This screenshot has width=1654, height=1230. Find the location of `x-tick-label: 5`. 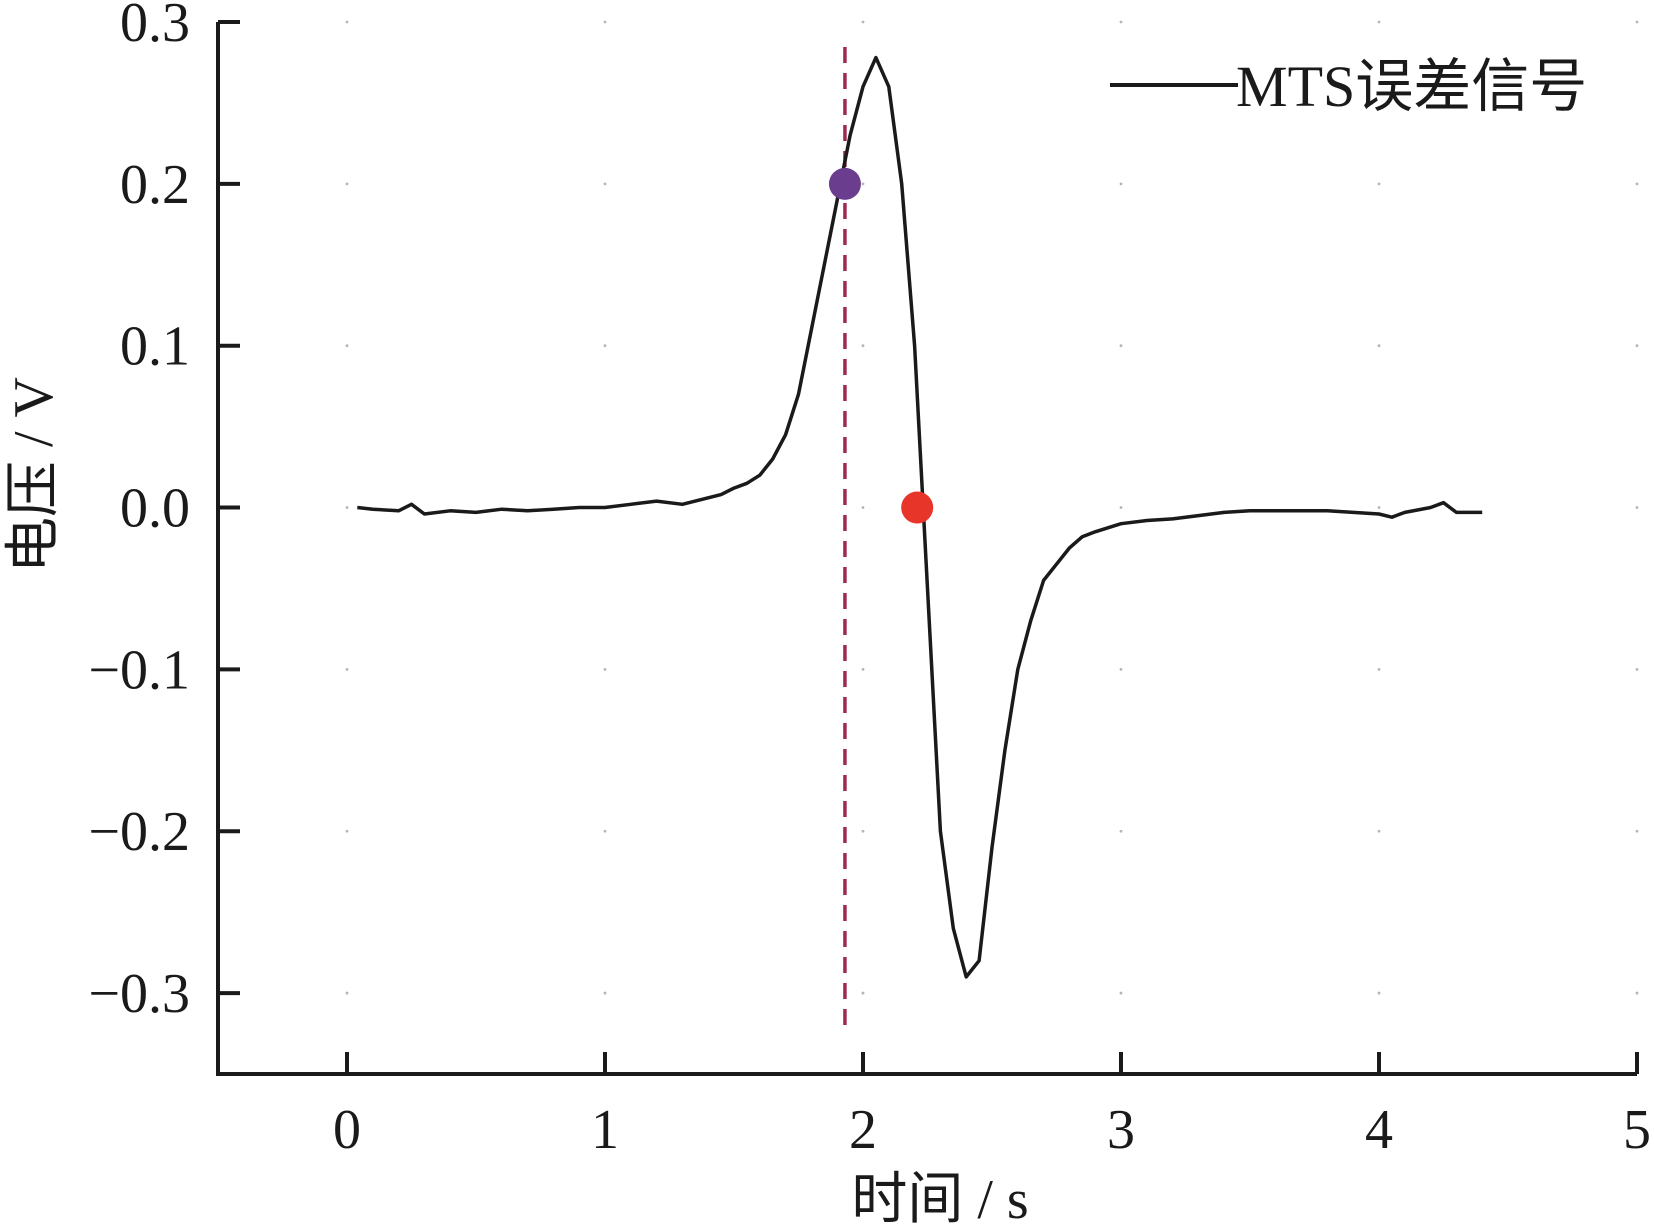

x-tick-label: 5 is located at coordinates (1637, 1130).